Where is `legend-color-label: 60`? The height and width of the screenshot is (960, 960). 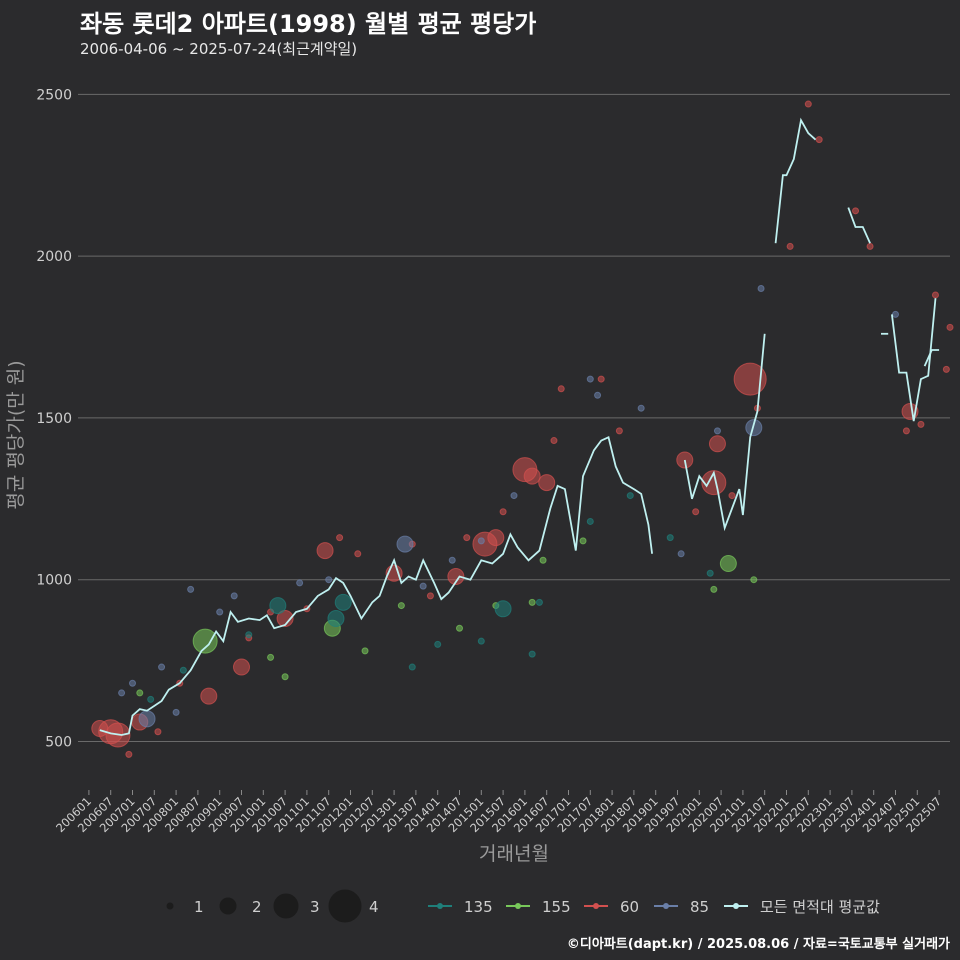
legend-color-label: 60 is located at coordinates (629, 907).